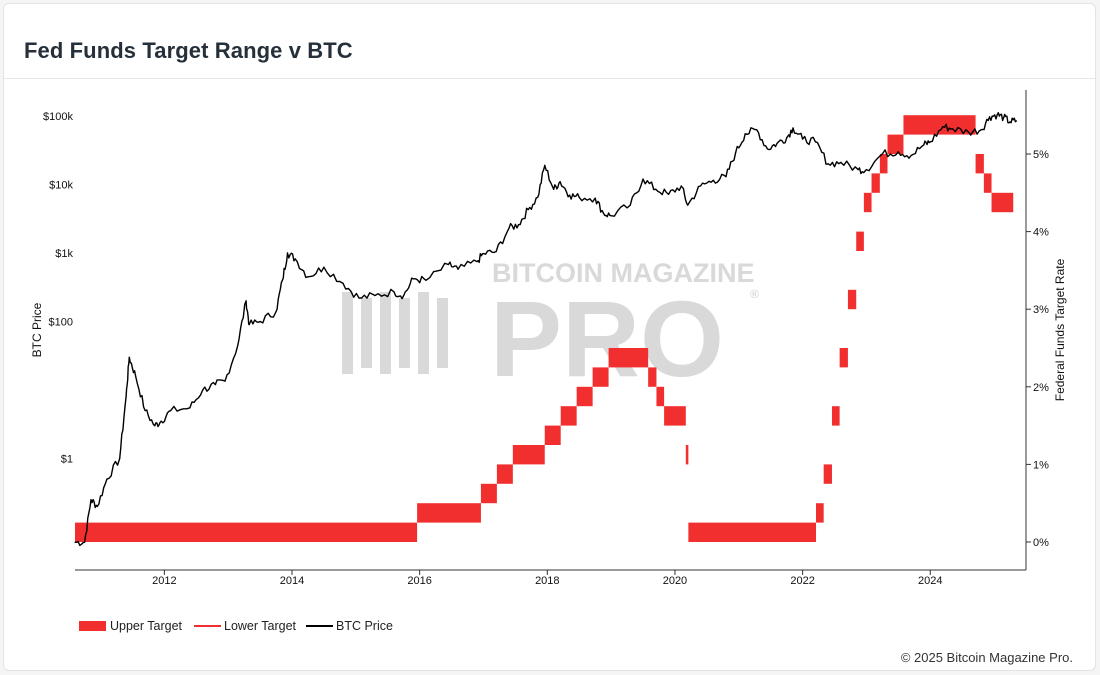 The image size is (1100, 675). I want to click on x-tick-label: 2022, so click(802, 581).